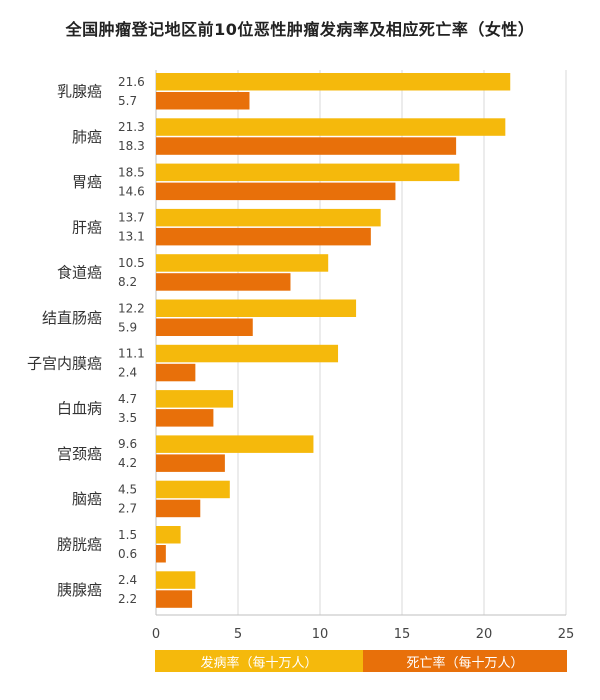 The image size is (600, 700). I want to click on legend: 发病率（每十万人） 死亡率（每十万人）, so click(361, 661).